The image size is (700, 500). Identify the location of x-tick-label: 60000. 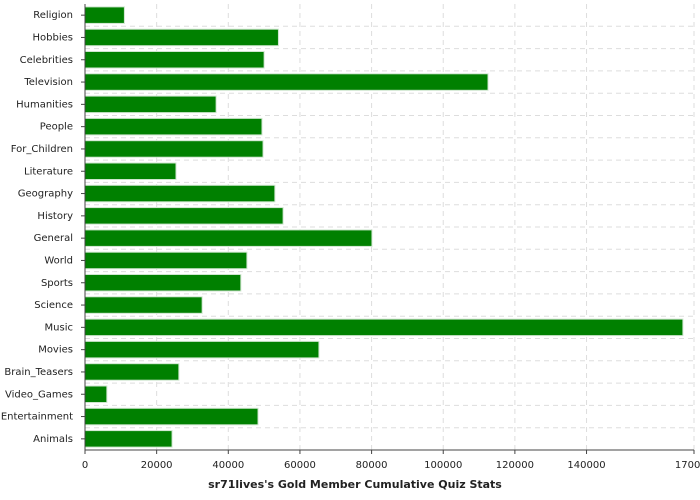
(300, 465).